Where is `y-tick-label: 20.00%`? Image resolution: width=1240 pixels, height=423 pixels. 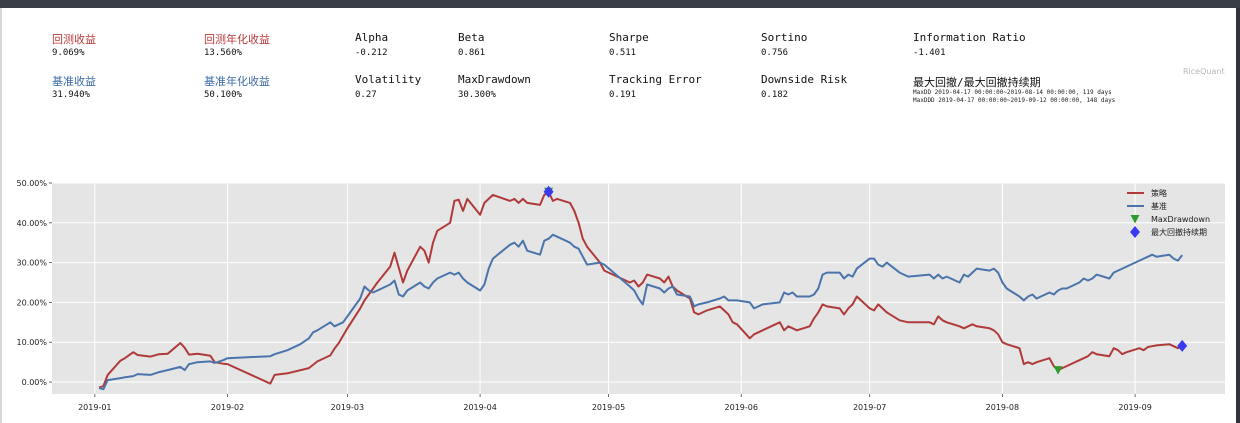 y-tick-label: 20.00% is located at coordinates (31, 302).